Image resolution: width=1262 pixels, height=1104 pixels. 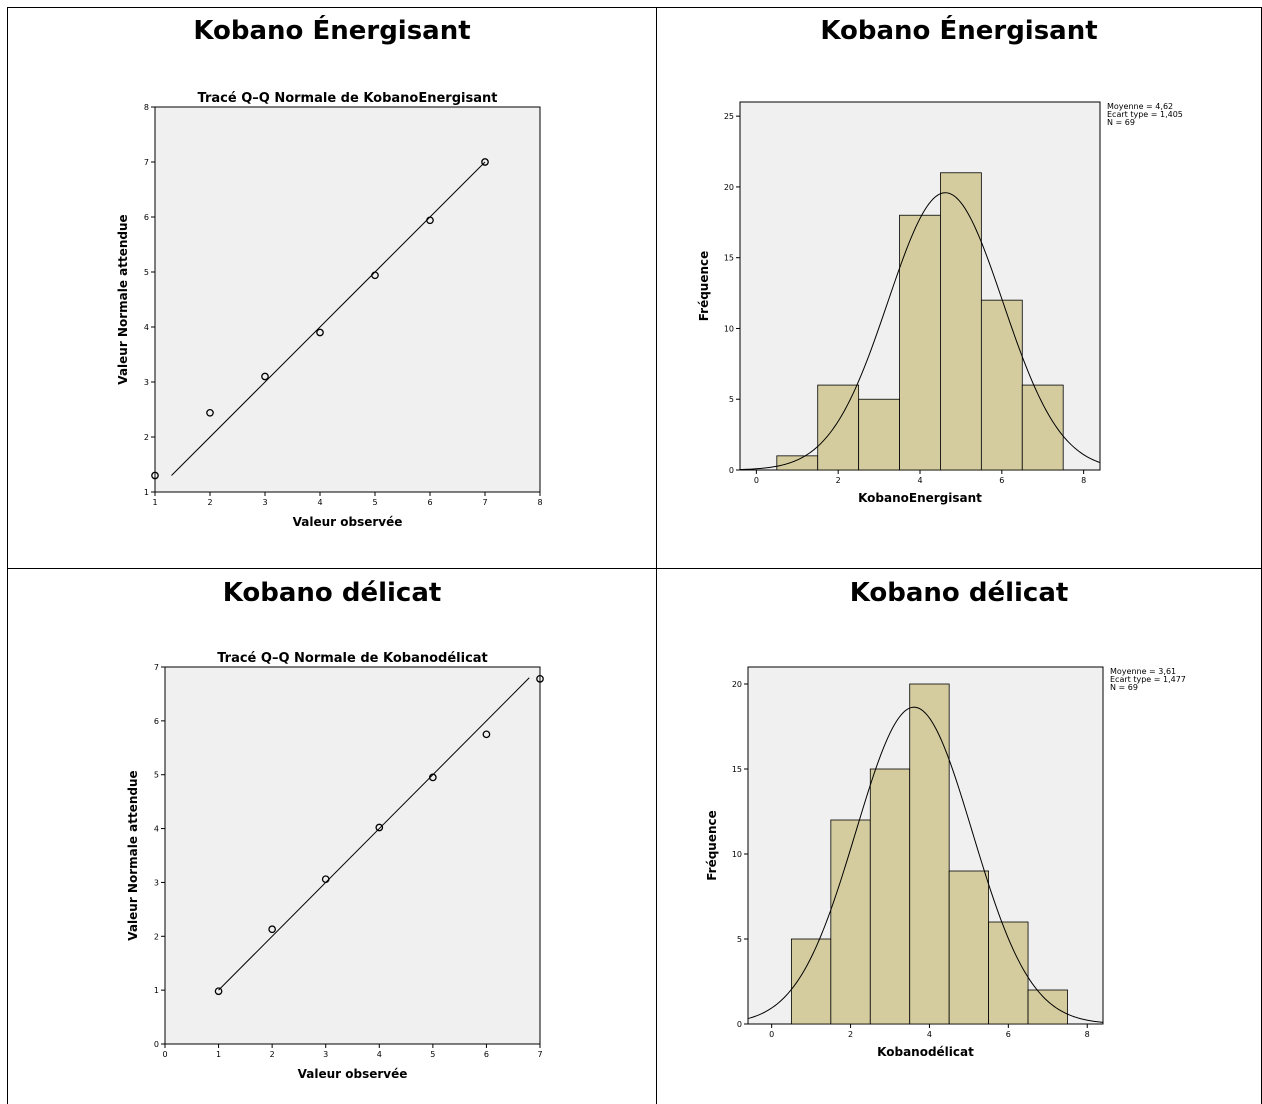 I want to click on x-axis-label: KobanoEnergisant, so click(x=920, y=498).